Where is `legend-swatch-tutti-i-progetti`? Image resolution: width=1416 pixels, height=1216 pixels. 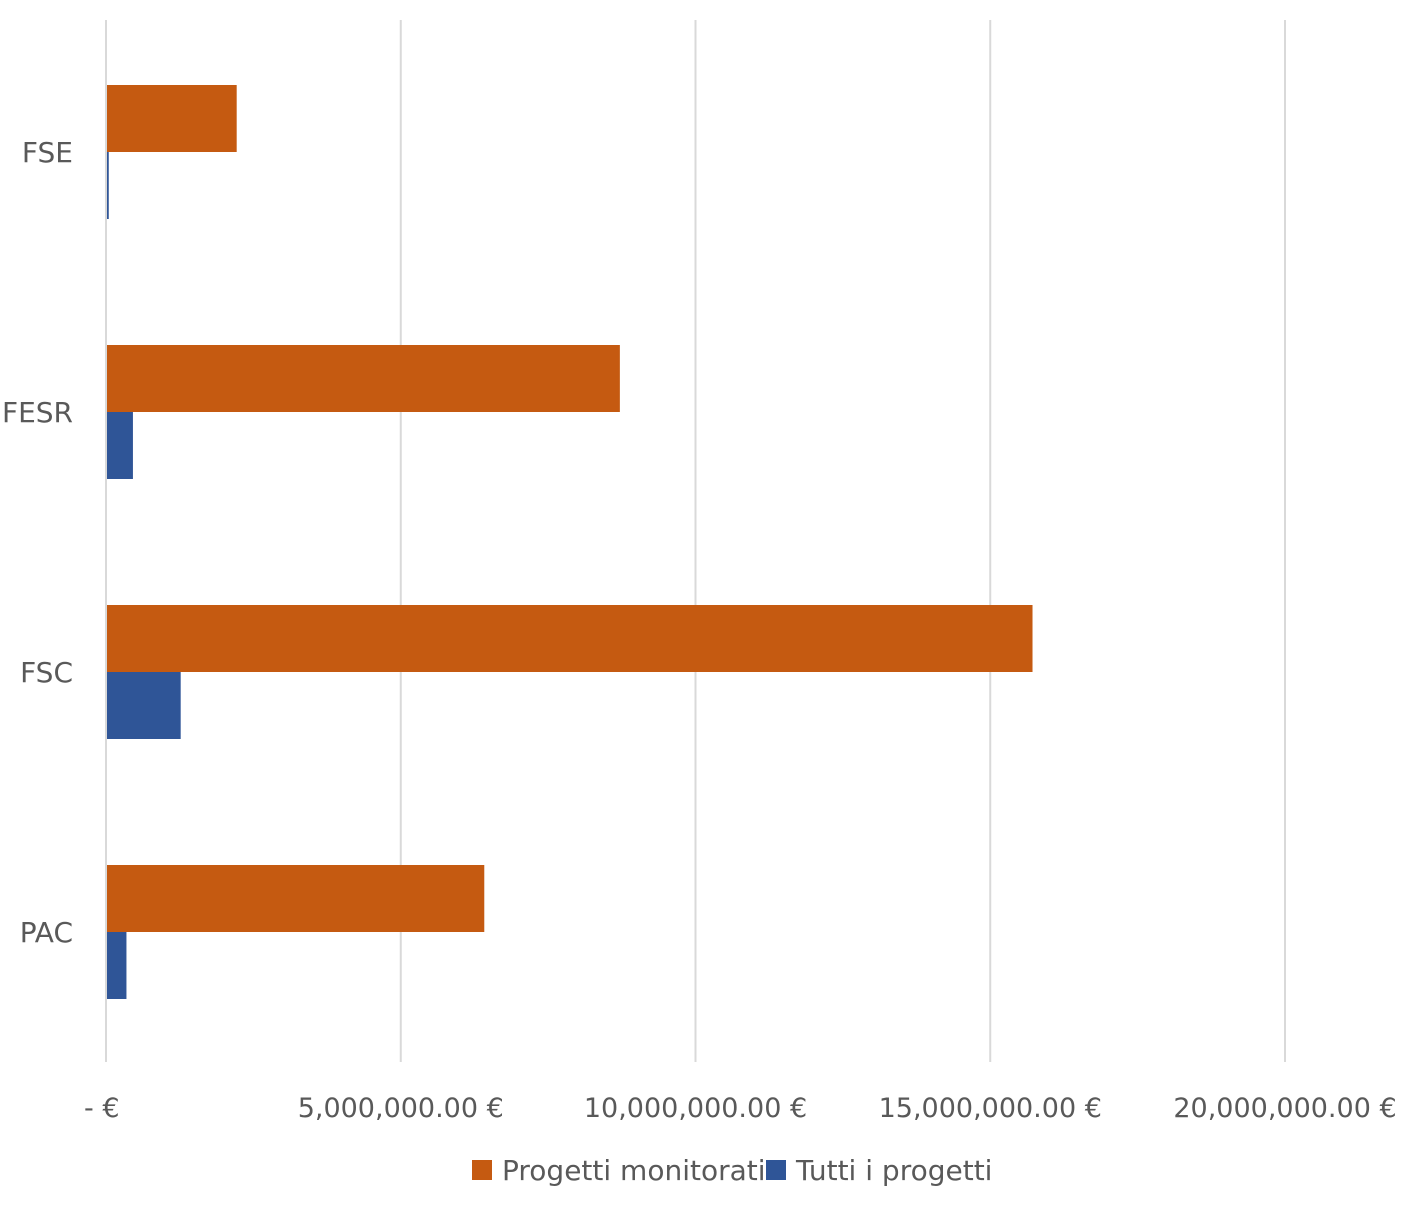 legend-swatch-tutti-i-progetti is located at coordinates (776, 1170).